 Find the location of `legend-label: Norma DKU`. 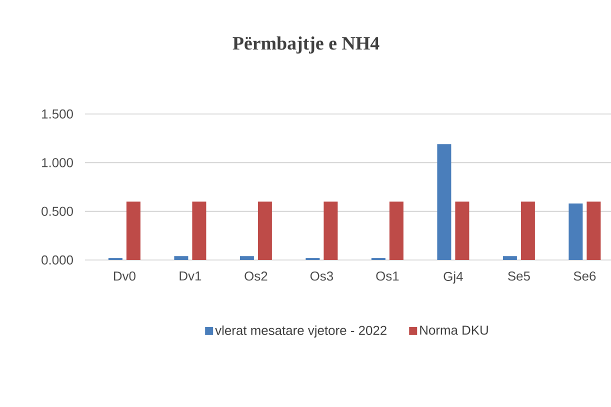

legend-label: Norma DKU is located at coordinates (454, 330).